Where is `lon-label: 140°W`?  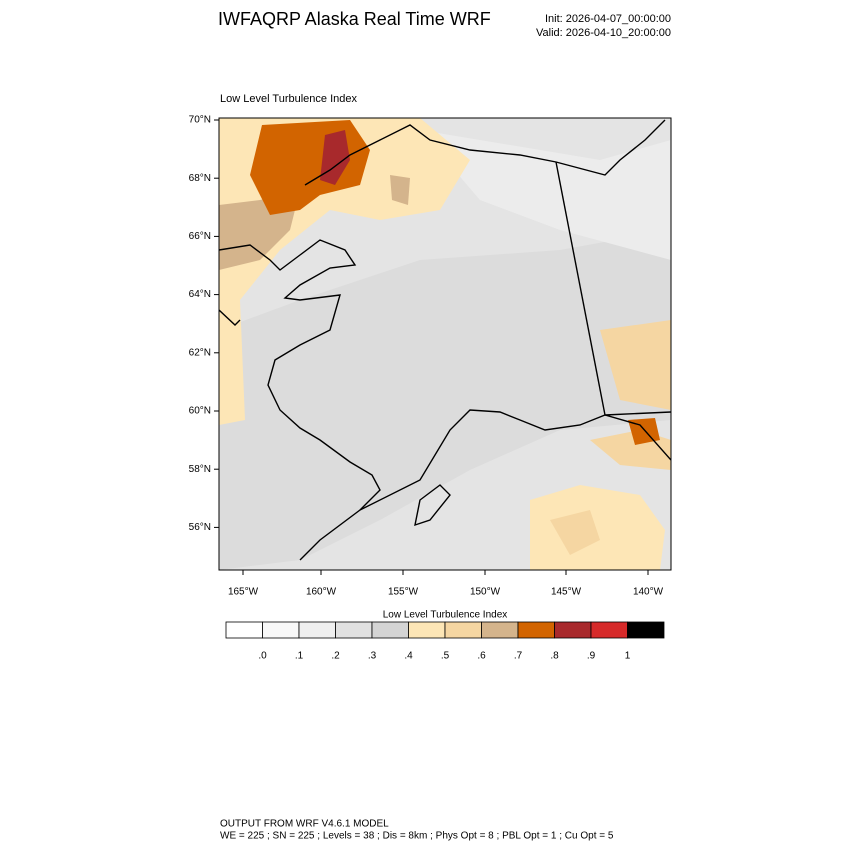 lon-label: 140°W is located at coordinates (648, 592).